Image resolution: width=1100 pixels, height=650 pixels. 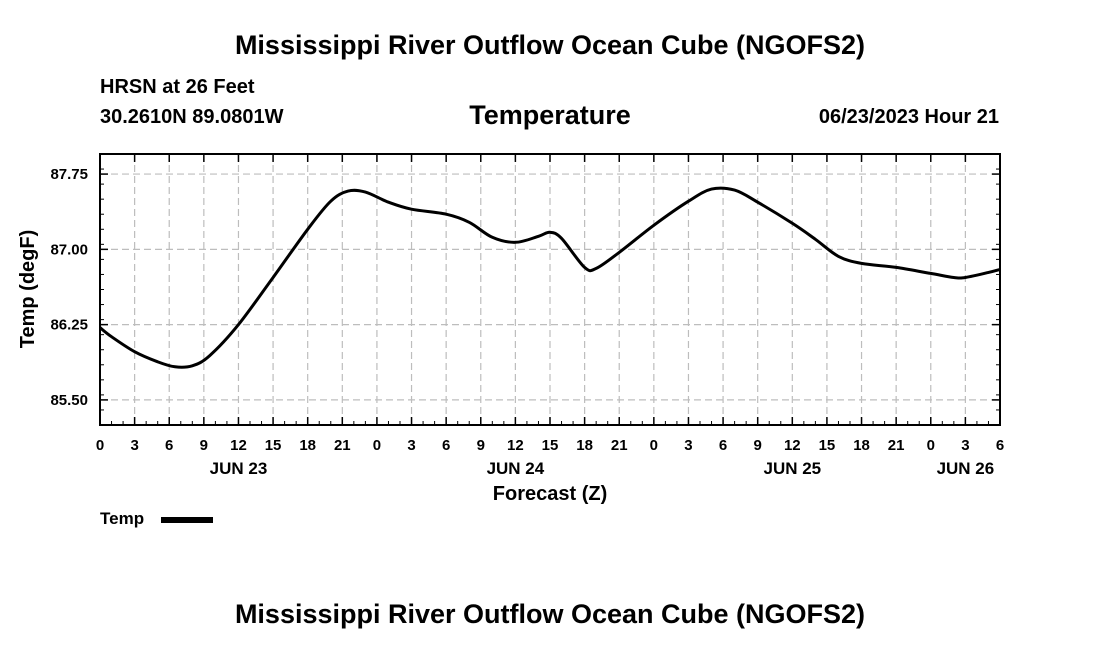 I want to click on y-tick-label: 87.00, so click(x=69, y=249).